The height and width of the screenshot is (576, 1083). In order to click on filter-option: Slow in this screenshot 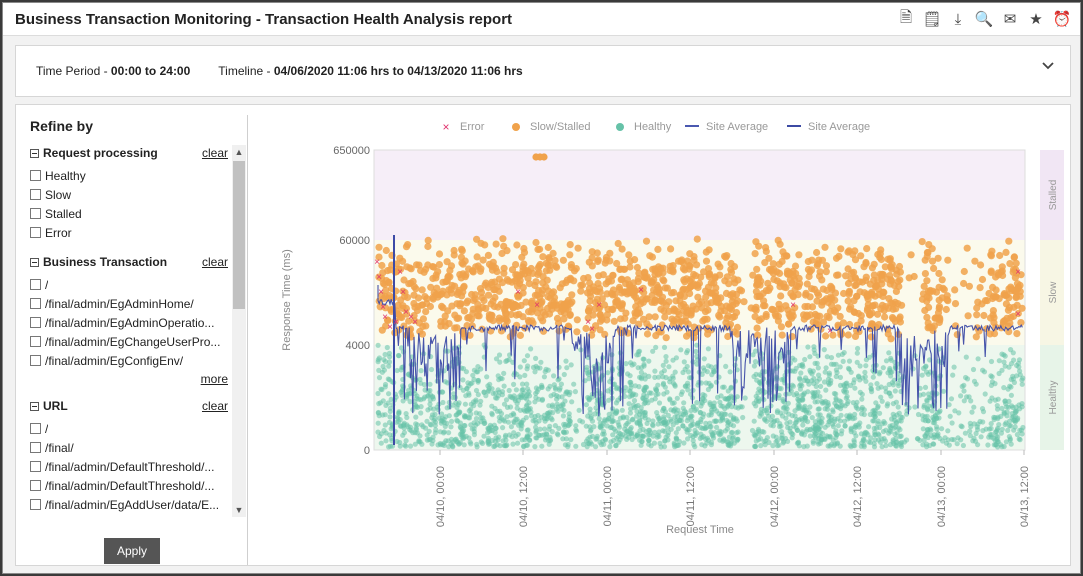, I will do `click(129, 194)`.